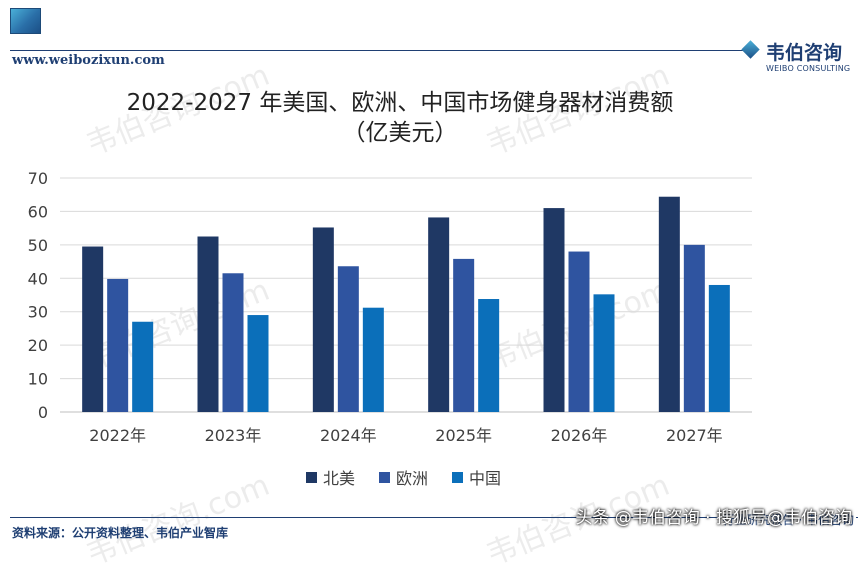 The image size is (868, 574). I want to click on site-url: www.weibozixun.com, so click(88, 60).